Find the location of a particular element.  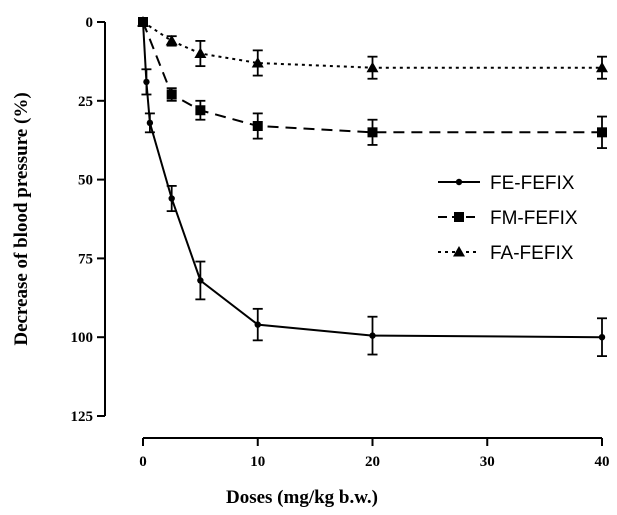

series-line is located at coordinates (372, 45).